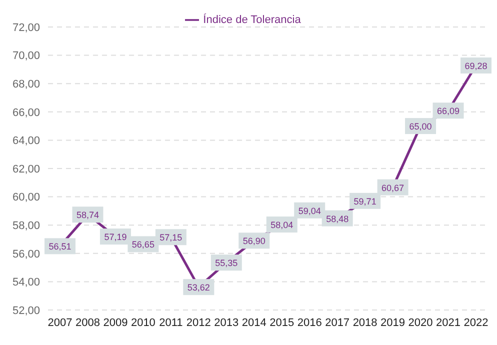 Image resolution: width=497 pixels, height=345 pixels. Describe the element at coordinates (448, 322) in the screenshot. I see `x-tick-label: 2021` at that location.